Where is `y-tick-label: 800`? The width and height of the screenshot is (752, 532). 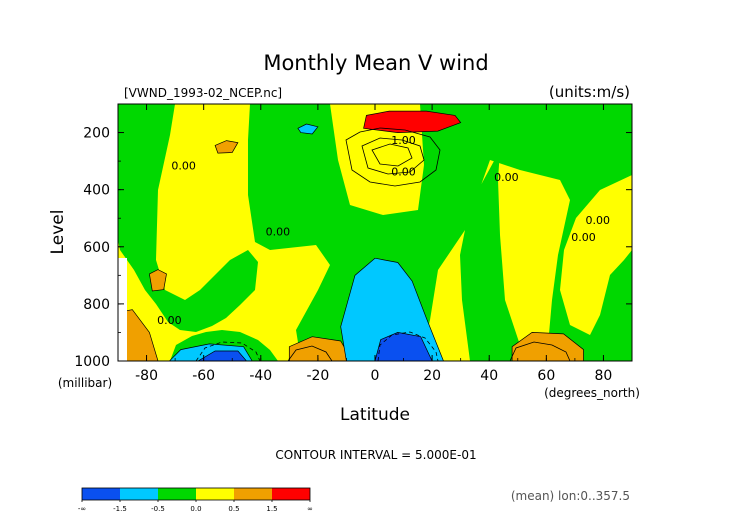
y-tick-label: 800 is located at coordinates (96, 305).